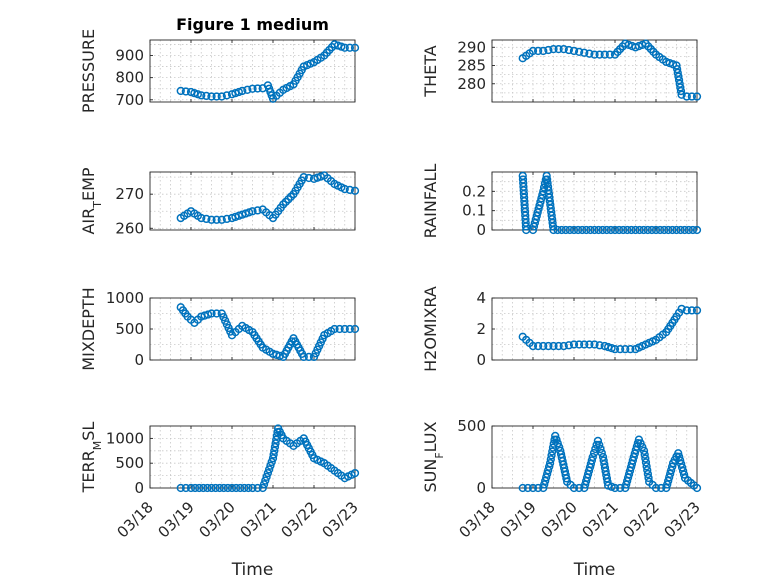  I want to click on sun_flux-ytick-label: 0, so click(481, 488).